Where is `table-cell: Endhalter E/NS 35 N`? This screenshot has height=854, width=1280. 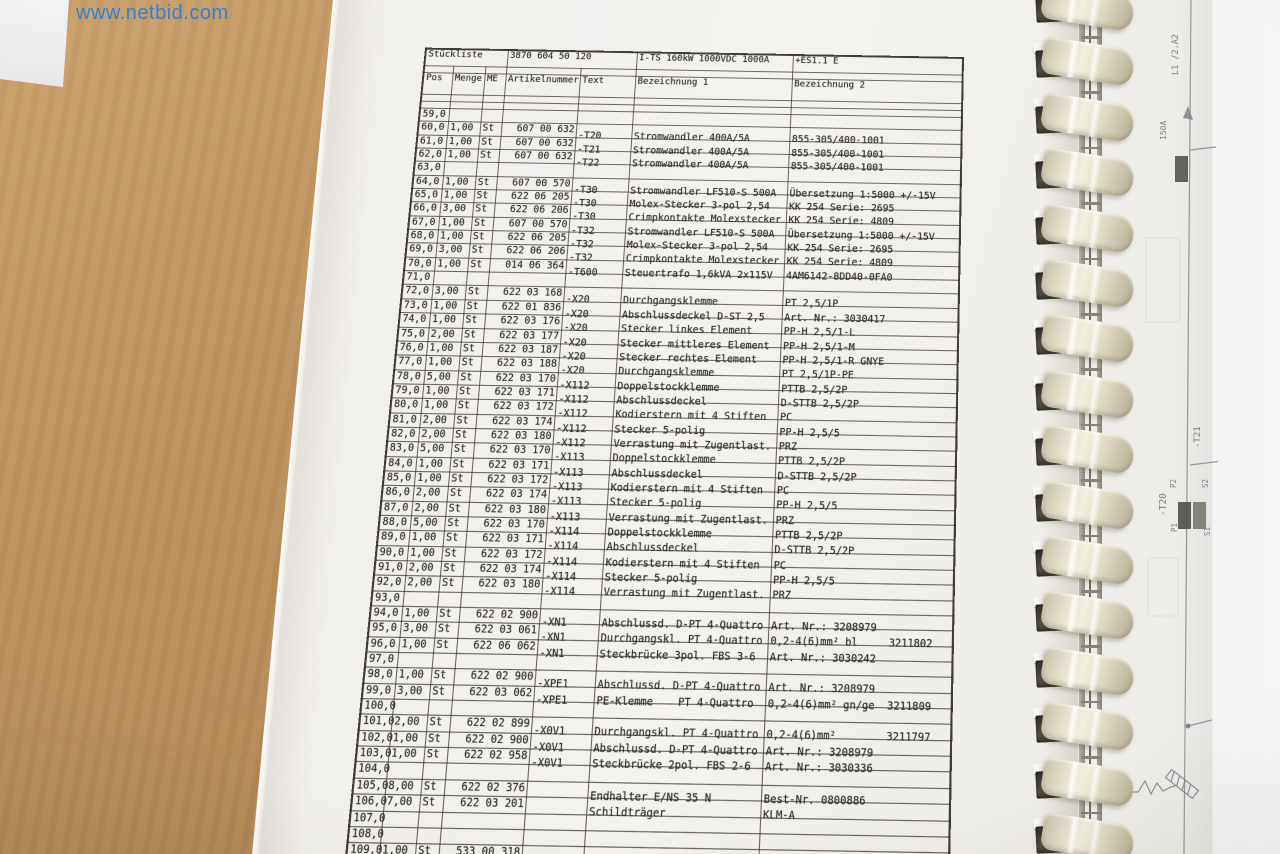
table-cell: Endhalter E/NS 35 N is located at coordinates (674, 793).